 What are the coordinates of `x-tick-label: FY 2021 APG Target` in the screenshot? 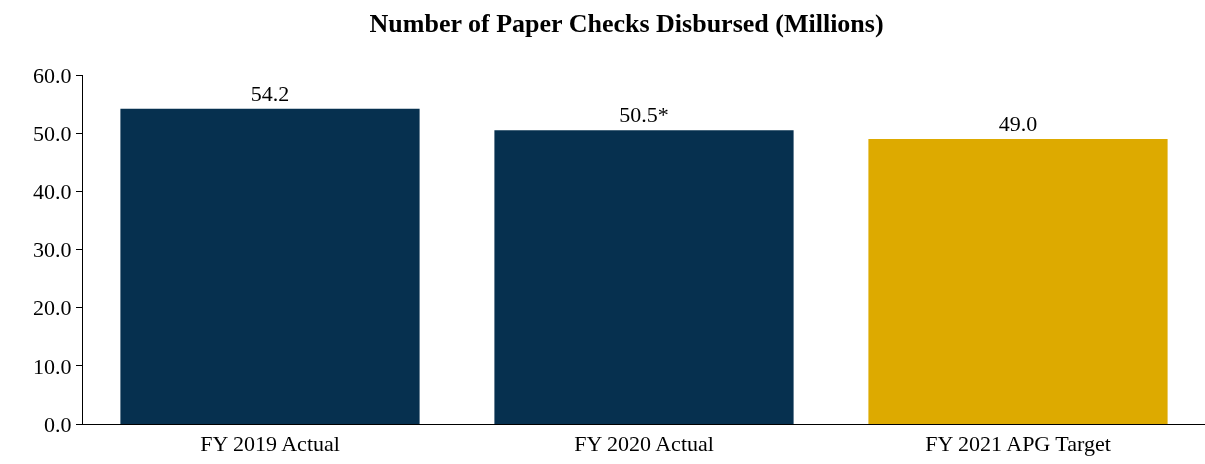 It's located at (1018, 444).